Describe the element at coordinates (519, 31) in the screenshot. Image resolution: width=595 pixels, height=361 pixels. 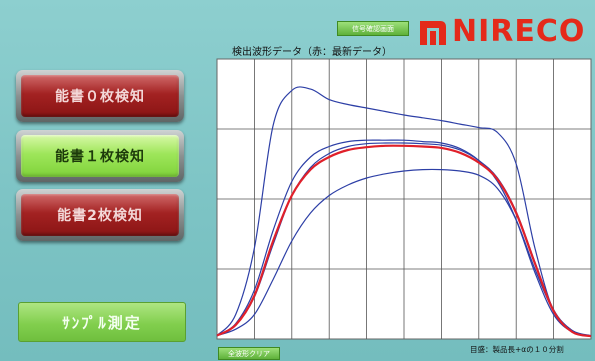
I see `brand-name: NIRECO` at that location.